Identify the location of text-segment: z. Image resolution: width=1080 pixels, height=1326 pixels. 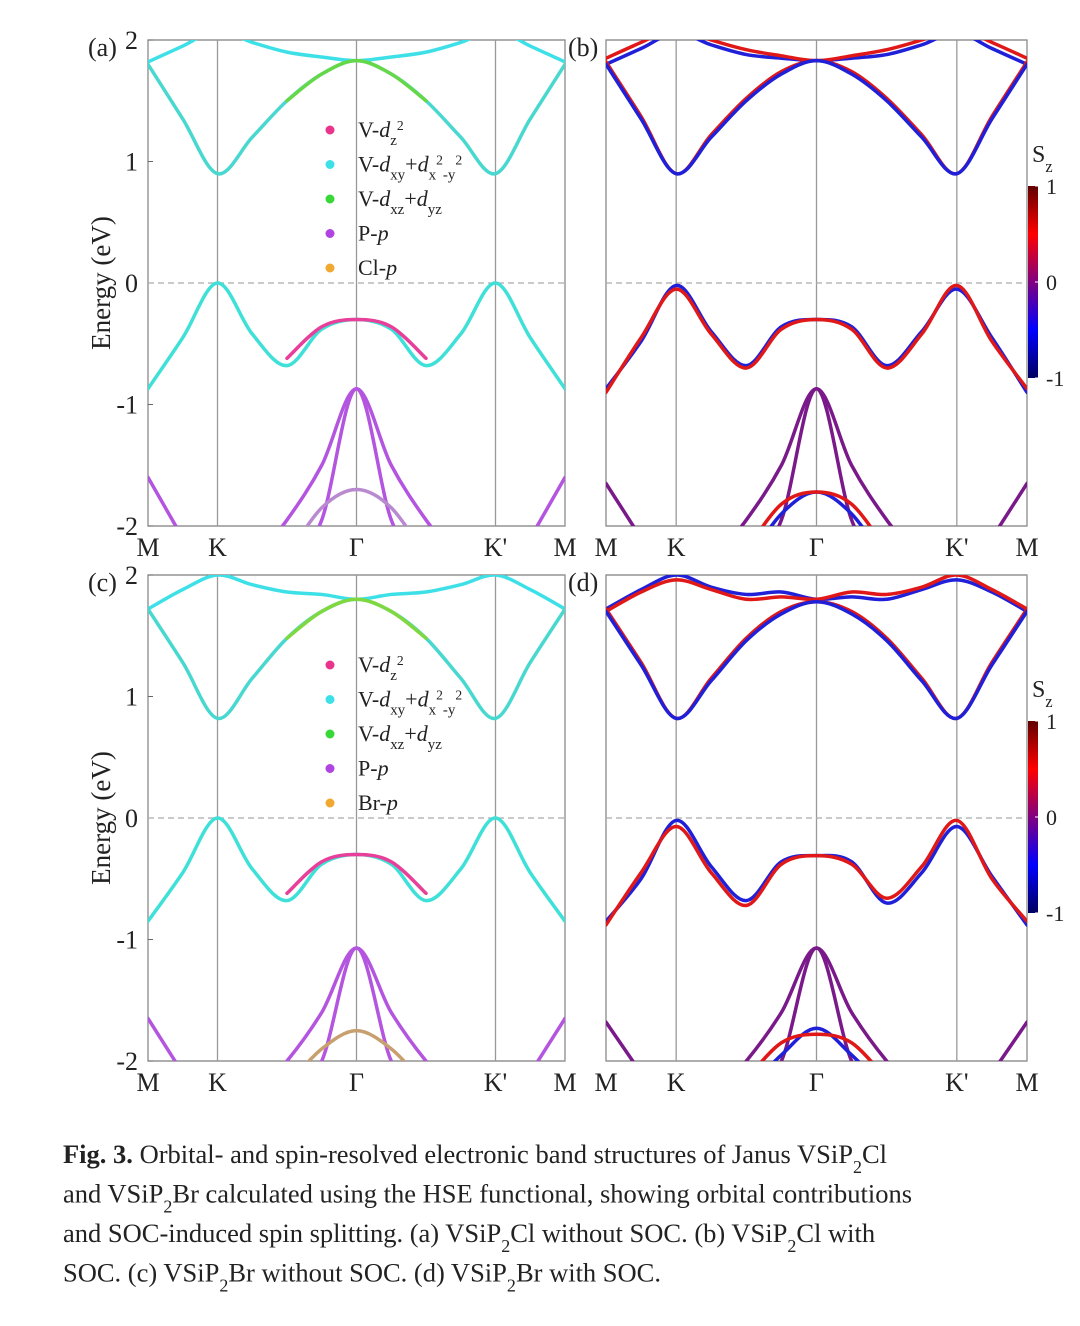
(393, 676).